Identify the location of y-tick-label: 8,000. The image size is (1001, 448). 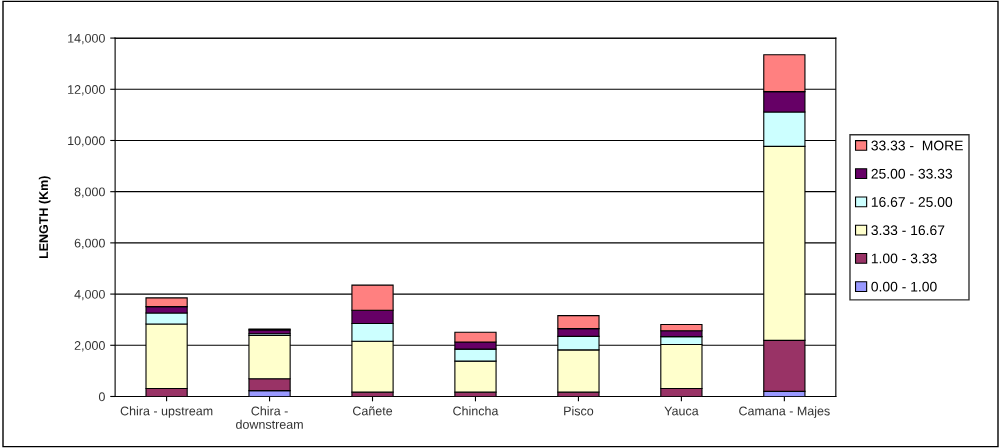
(89, 192).